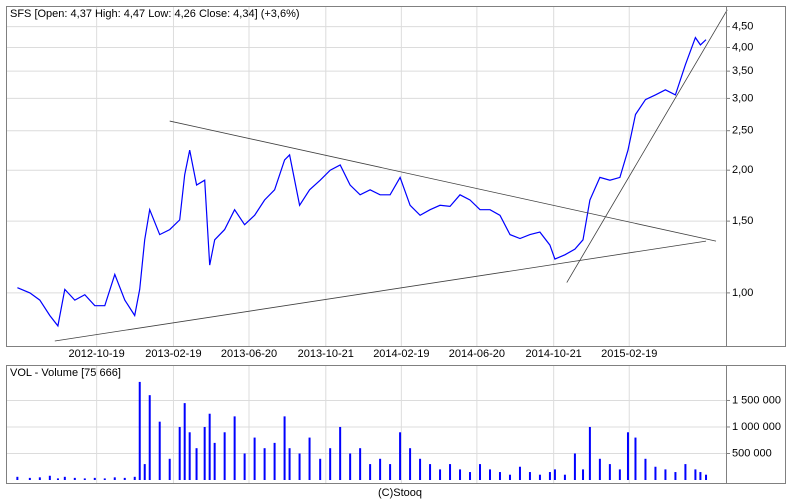  I want to click on x-tick-label: 2015-02-19, so click(629, 354).